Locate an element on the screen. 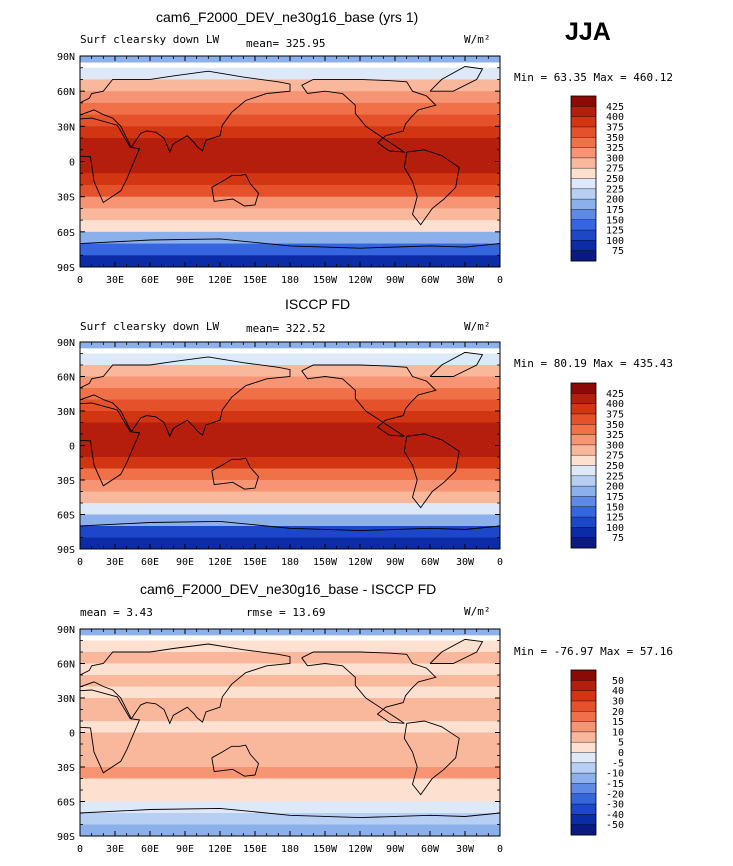 The height and width of the screenshot is (866, 733). x-tick-label: 60W is located at coordinates (430, 280).